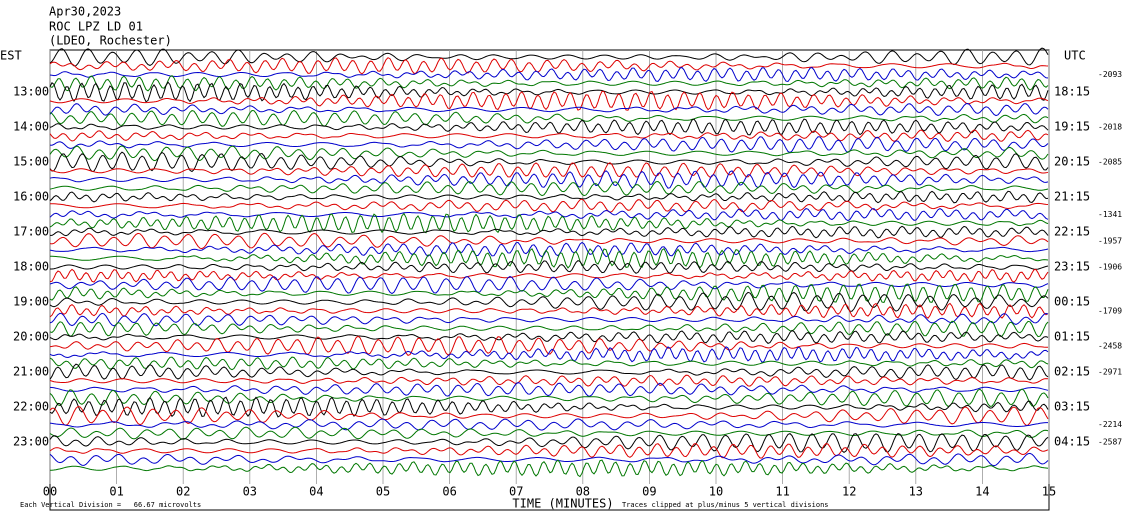 This screenshot has height=519, width=1130. I want to click on date: Apr30,2023, so click(85, 12).